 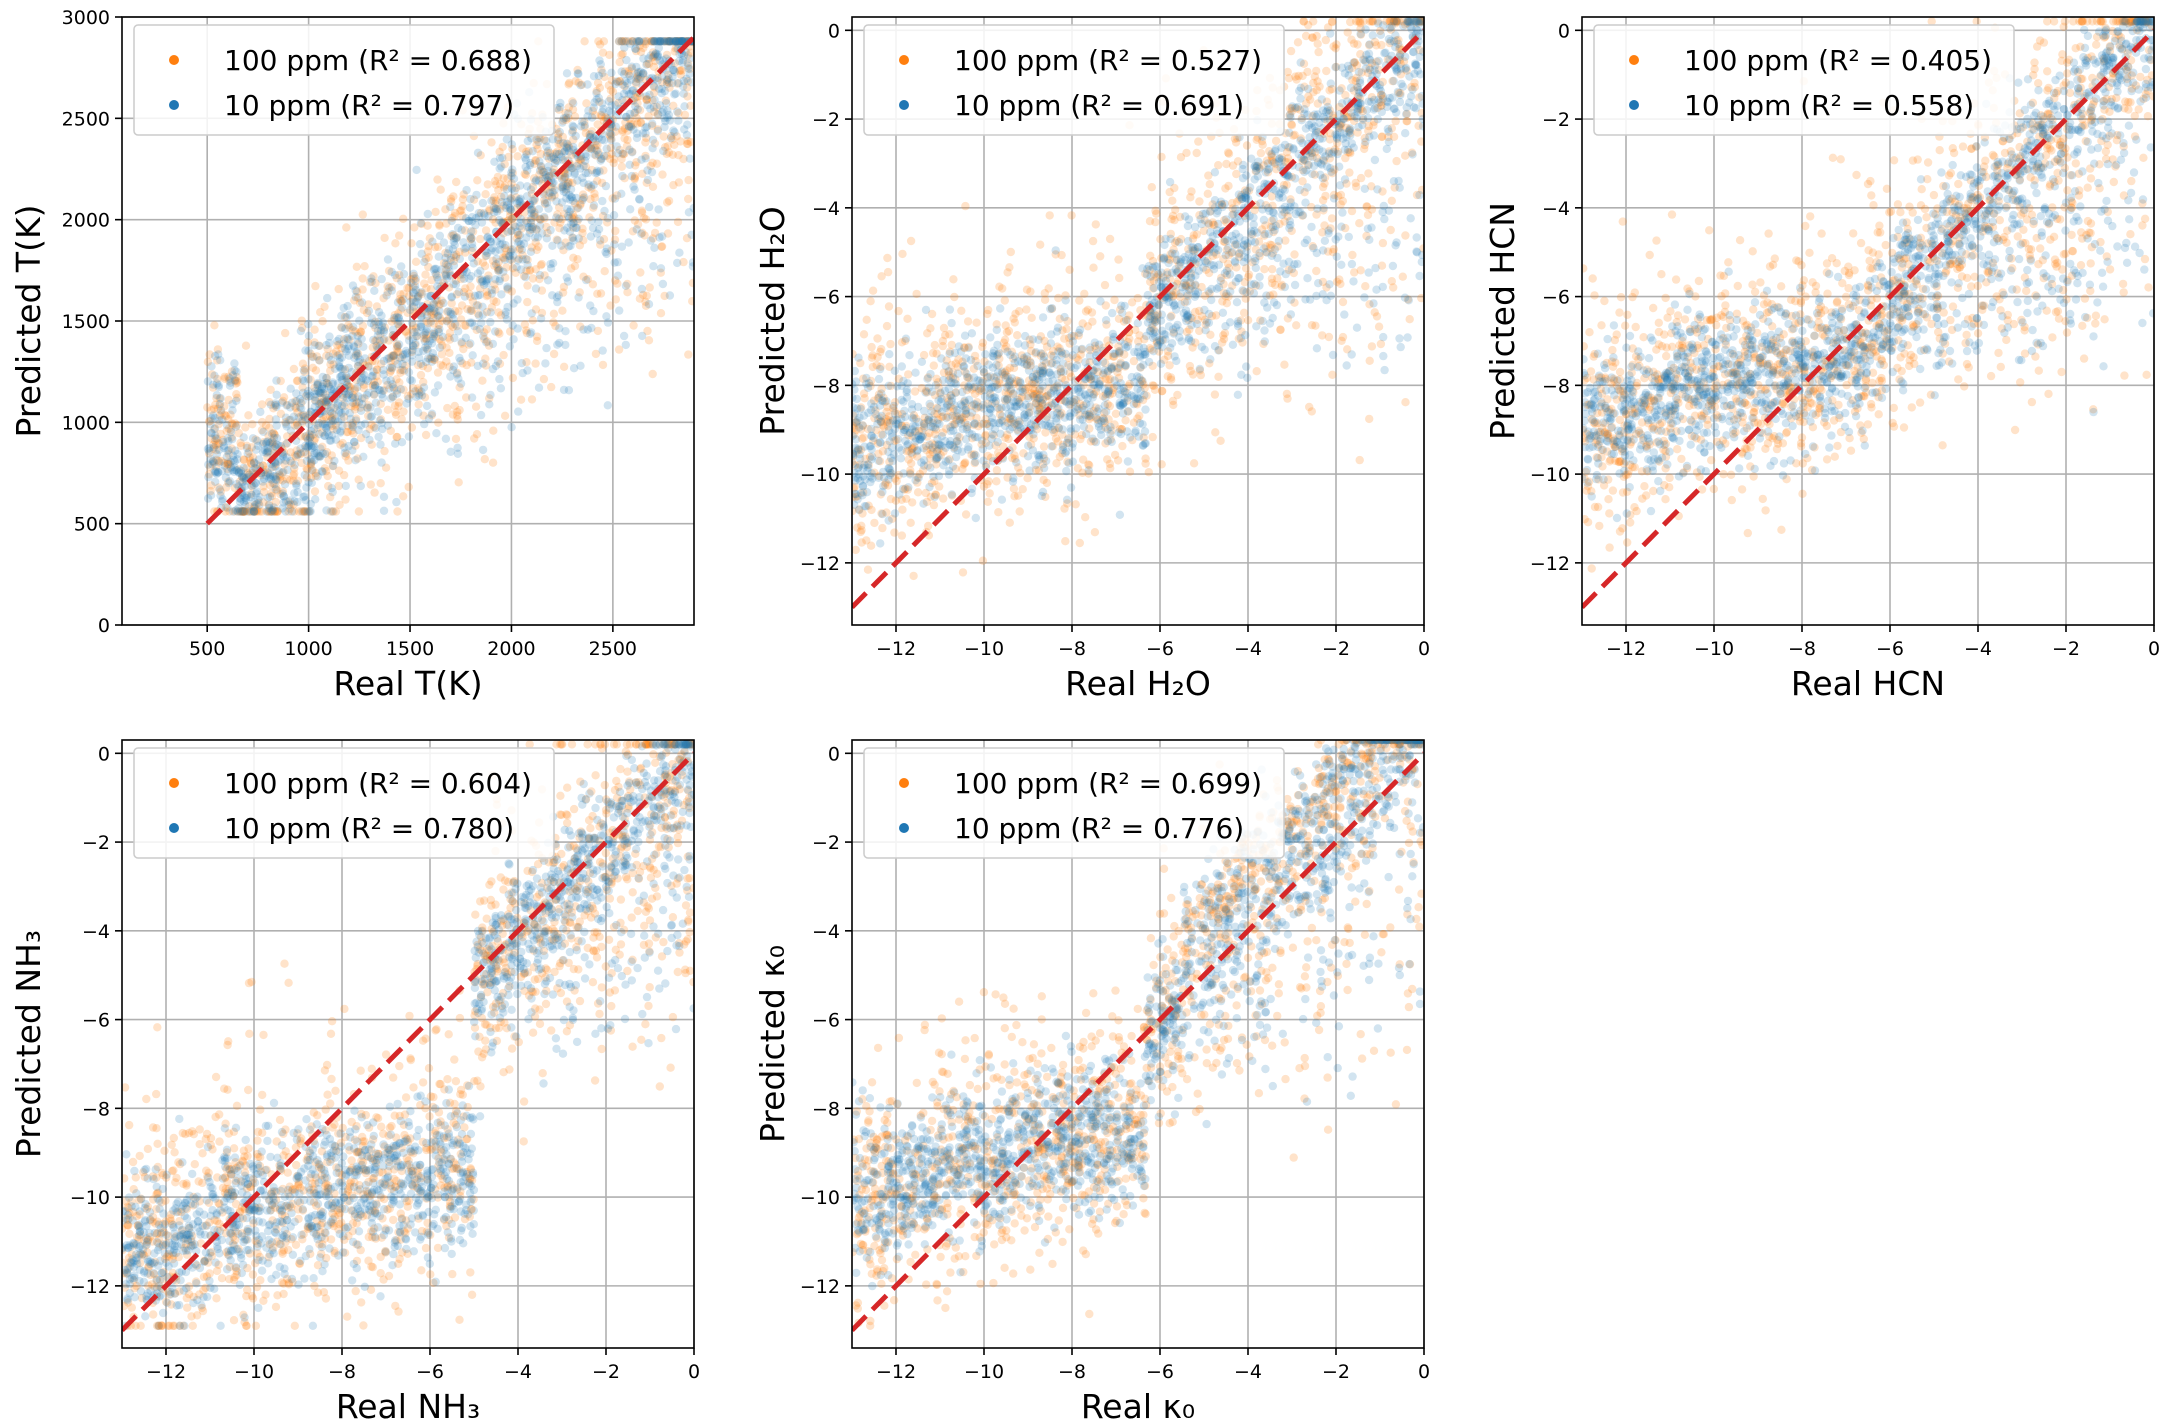 What do you see at coordinates (308, 649) in the screenshot?
I see `x-tick-label: 1000` at bounding box center [308, 649].